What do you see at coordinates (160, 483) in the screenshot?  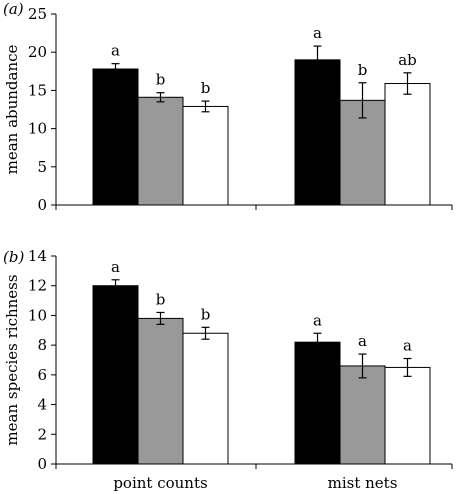 I see `x-category-label: point counts` at bounding box center [160, 483].